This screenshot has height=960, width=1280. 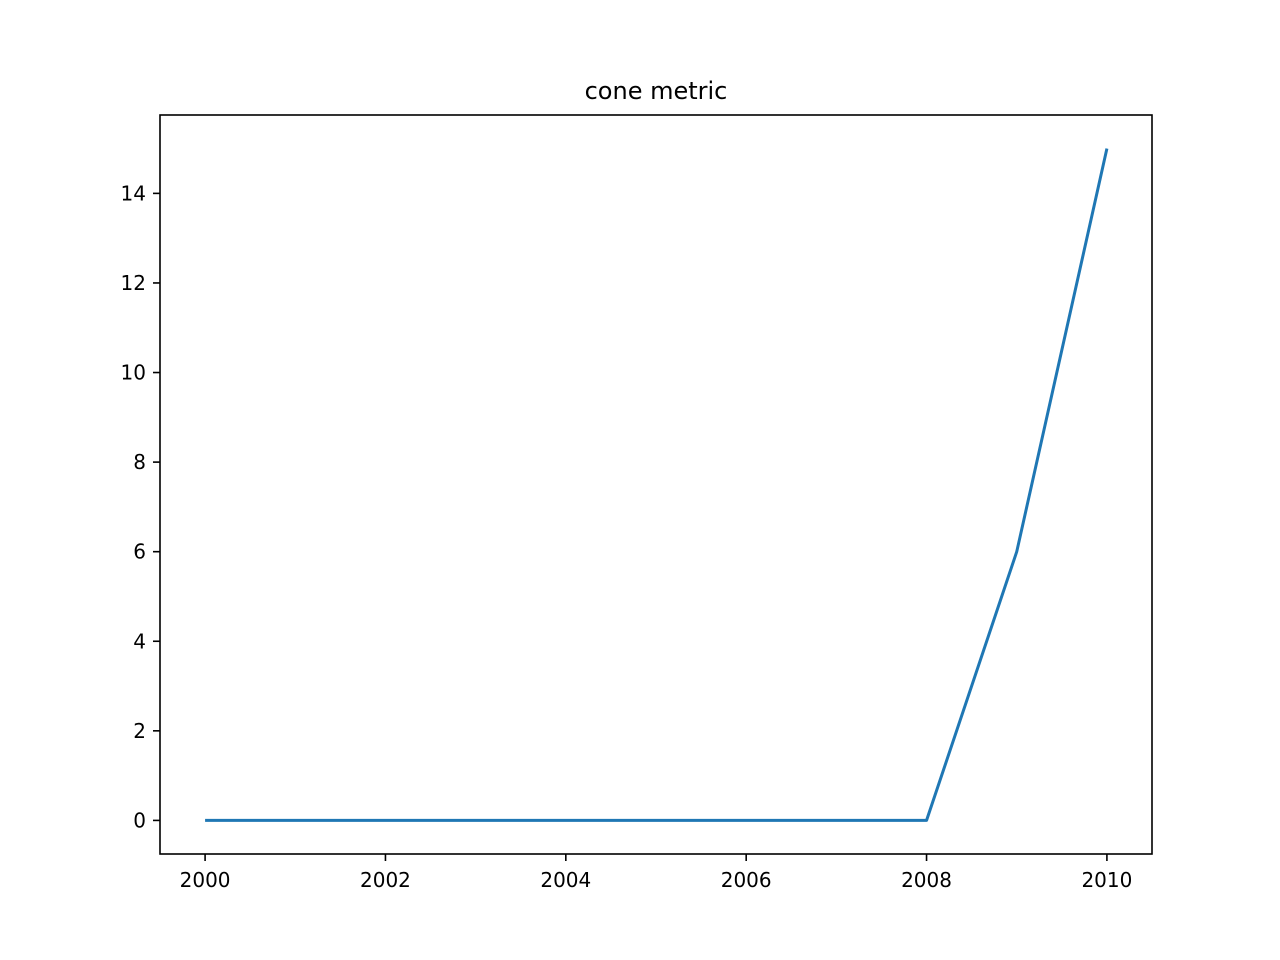 What do you see at coordinates (139, 820) in the screenshot?
I see `y-tick-label: 0` at bounding box center [139, 820].